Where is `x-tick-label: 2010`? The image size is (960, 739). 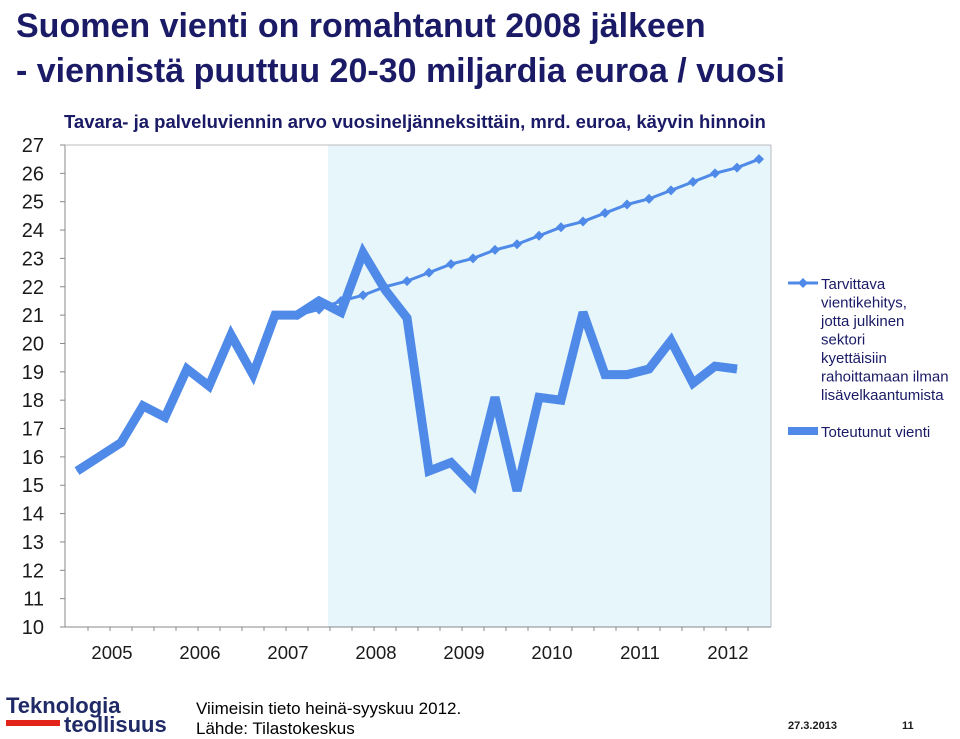
x-tick-label: 2010 is located at coordinates (551, 652).